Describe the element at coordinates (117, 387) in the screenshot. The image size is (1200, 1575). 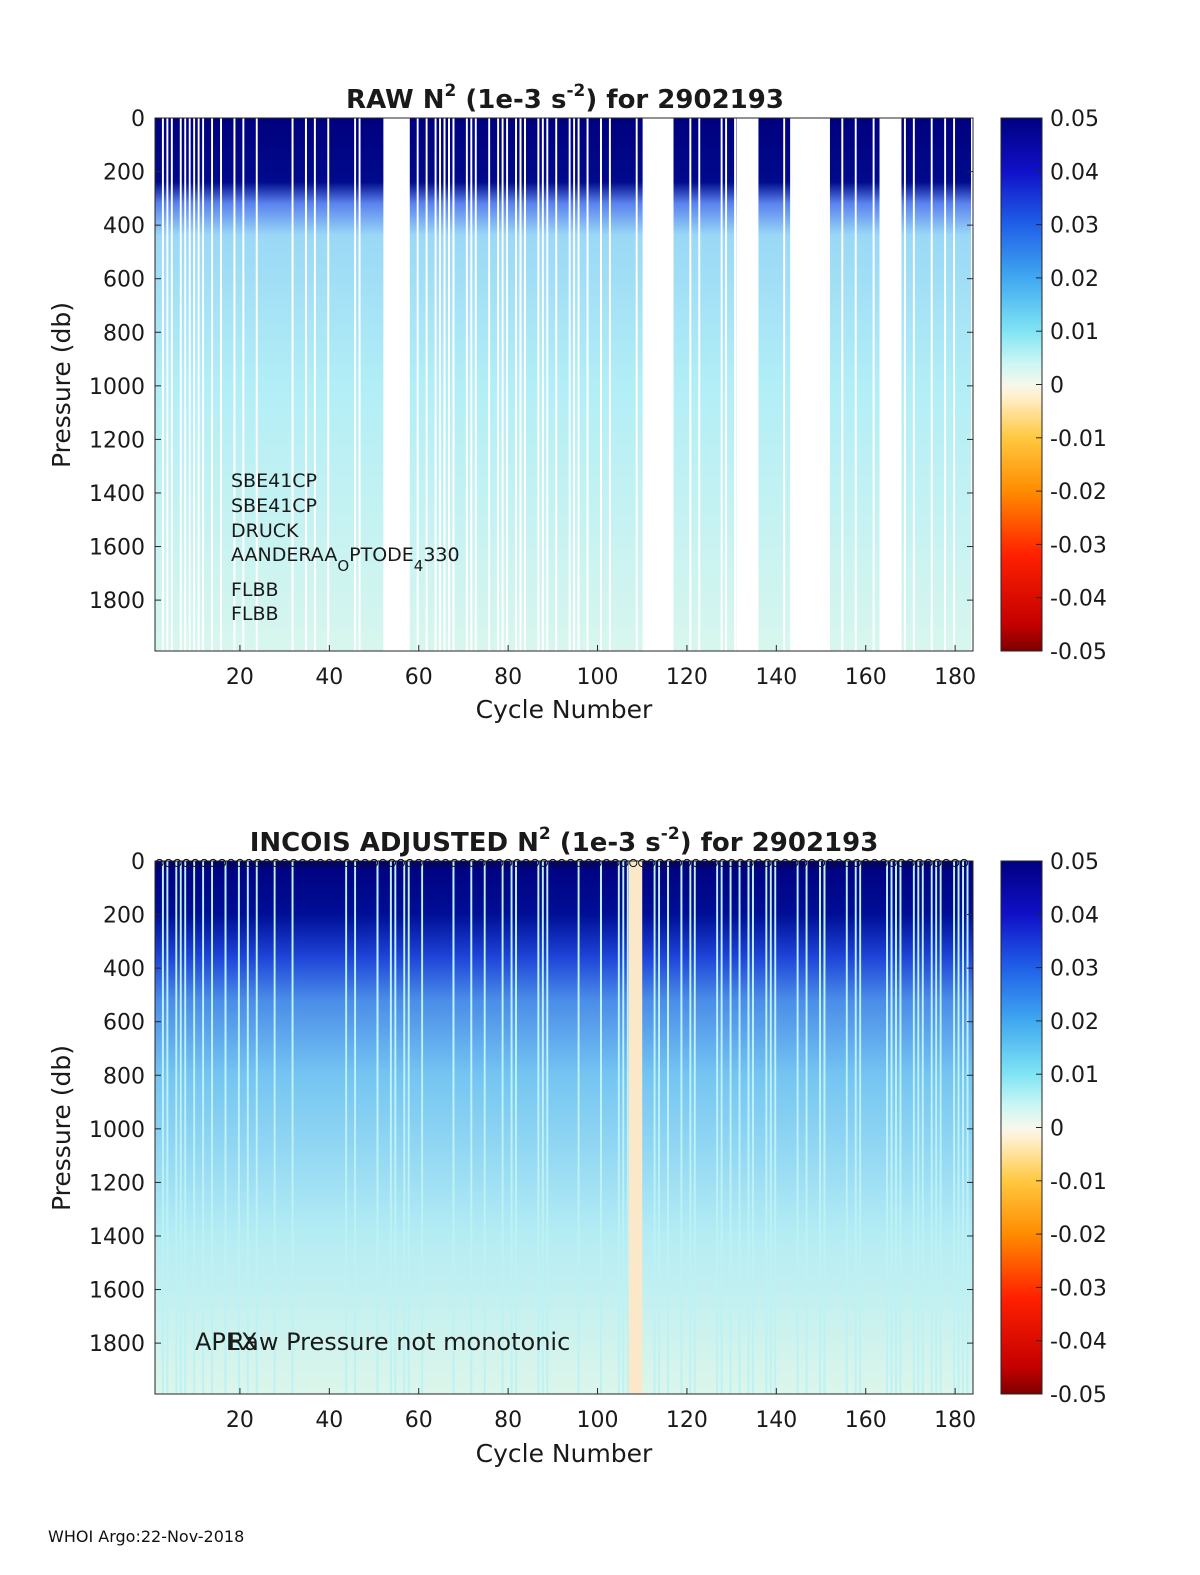
I see `y-tick-label: 1000` at that location.